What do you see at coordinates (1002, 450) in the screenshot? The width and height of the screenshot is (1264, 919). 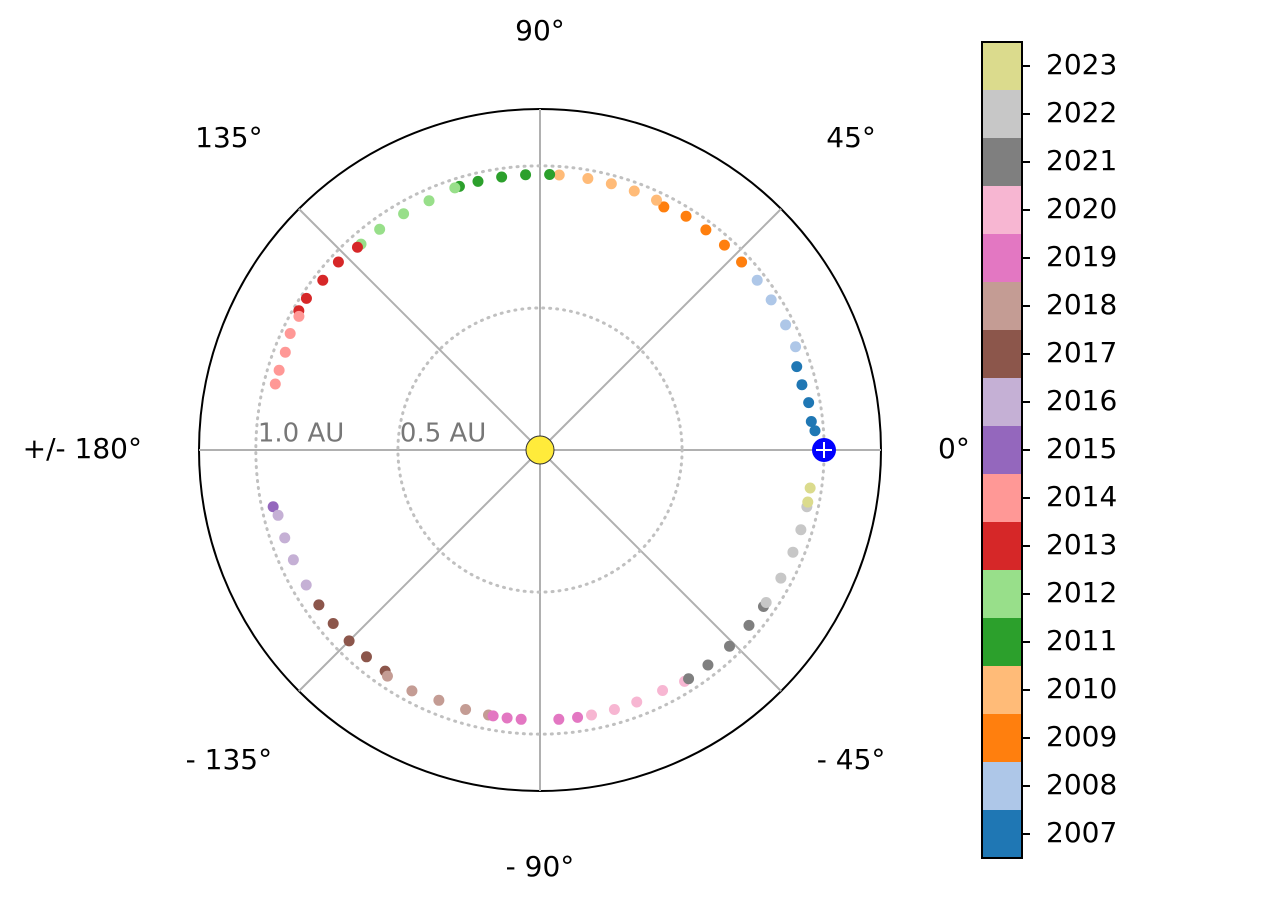 I see `colorbar-frame` at bounding box center [1002, 450].